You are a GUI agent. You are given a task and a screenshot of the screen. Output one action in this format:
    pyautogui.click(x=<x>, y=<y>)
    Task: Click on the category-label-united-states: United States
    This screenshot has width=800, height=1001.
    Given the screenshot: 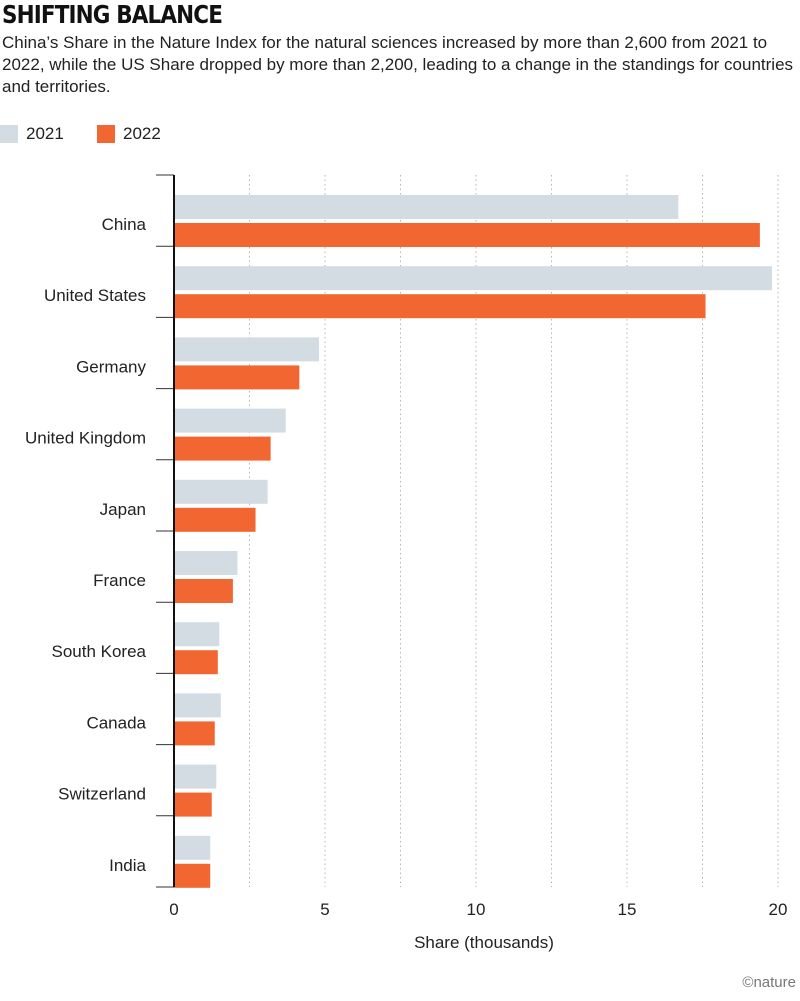 What is the action you would take?
    pyautogui.click(x=95, y=295)
    